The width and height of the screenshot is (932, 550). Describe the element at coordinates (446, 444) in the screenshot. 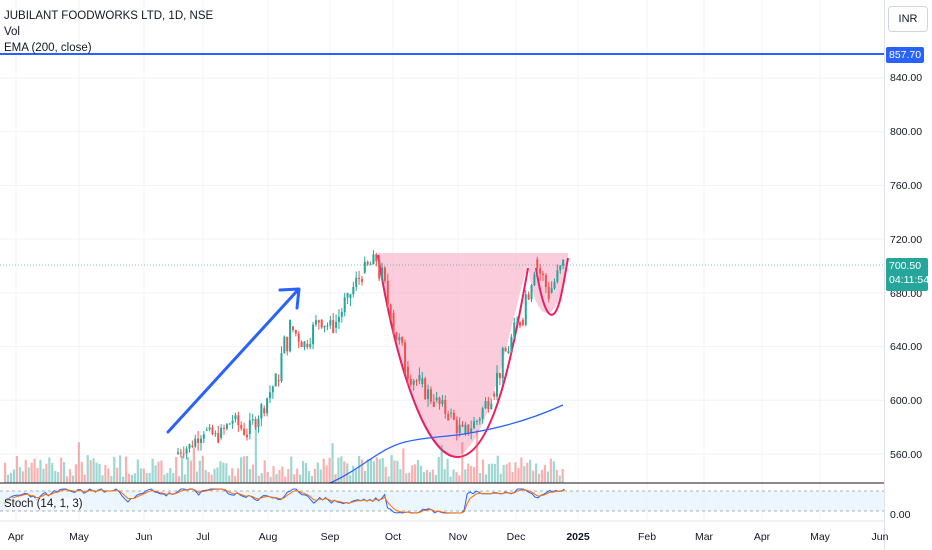

I see `ema-200-line` at that location.